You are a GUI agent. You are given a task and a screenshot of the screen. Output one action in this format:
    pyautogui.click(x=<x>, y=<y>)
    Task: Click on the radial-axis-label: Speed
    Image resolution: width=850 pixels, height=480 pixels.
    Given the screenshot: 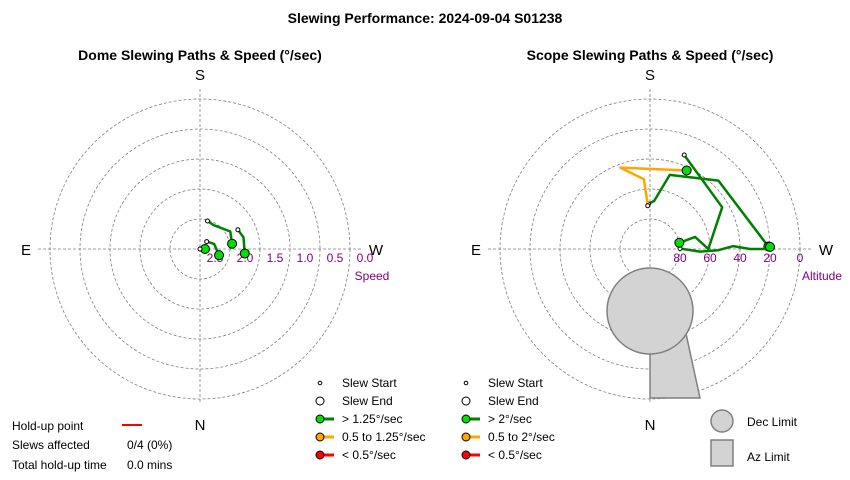 What is the action you would take?
    pyautogui.click(x=372, y=276)
    